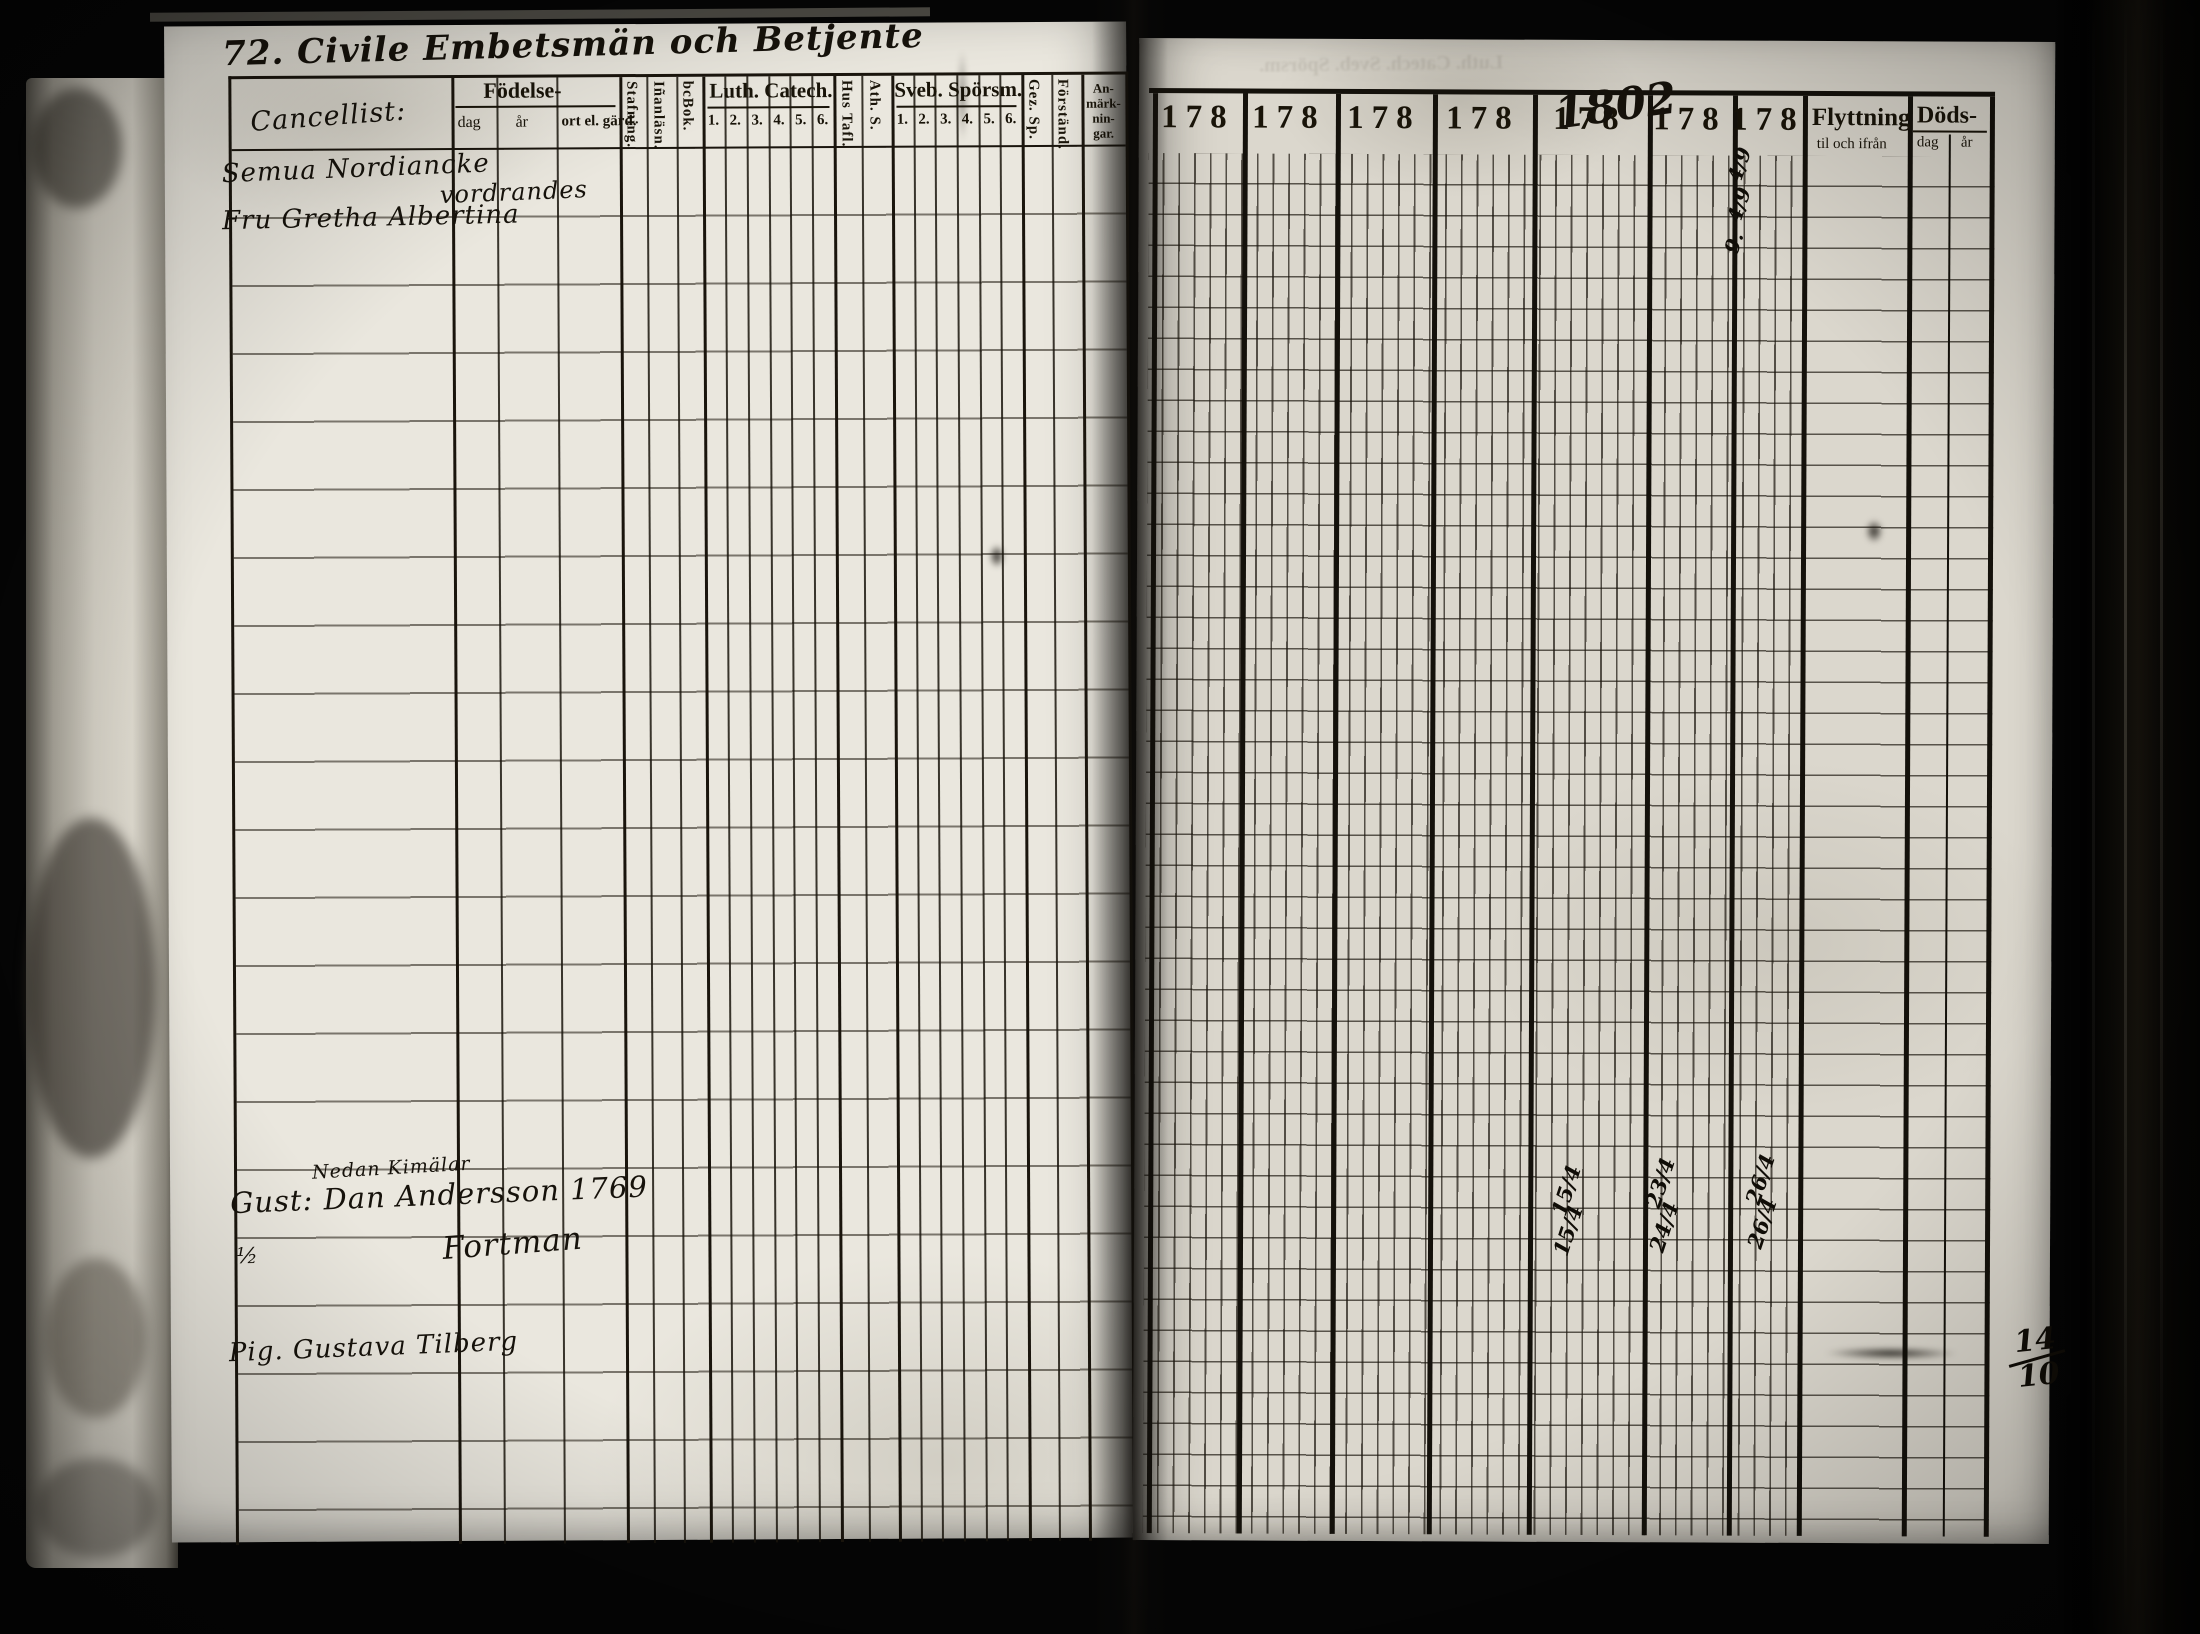 Image resolution: width=2200 pixels, height=1634 pixels. I want to click on header-dods: Döds-, so click(1947, 115).